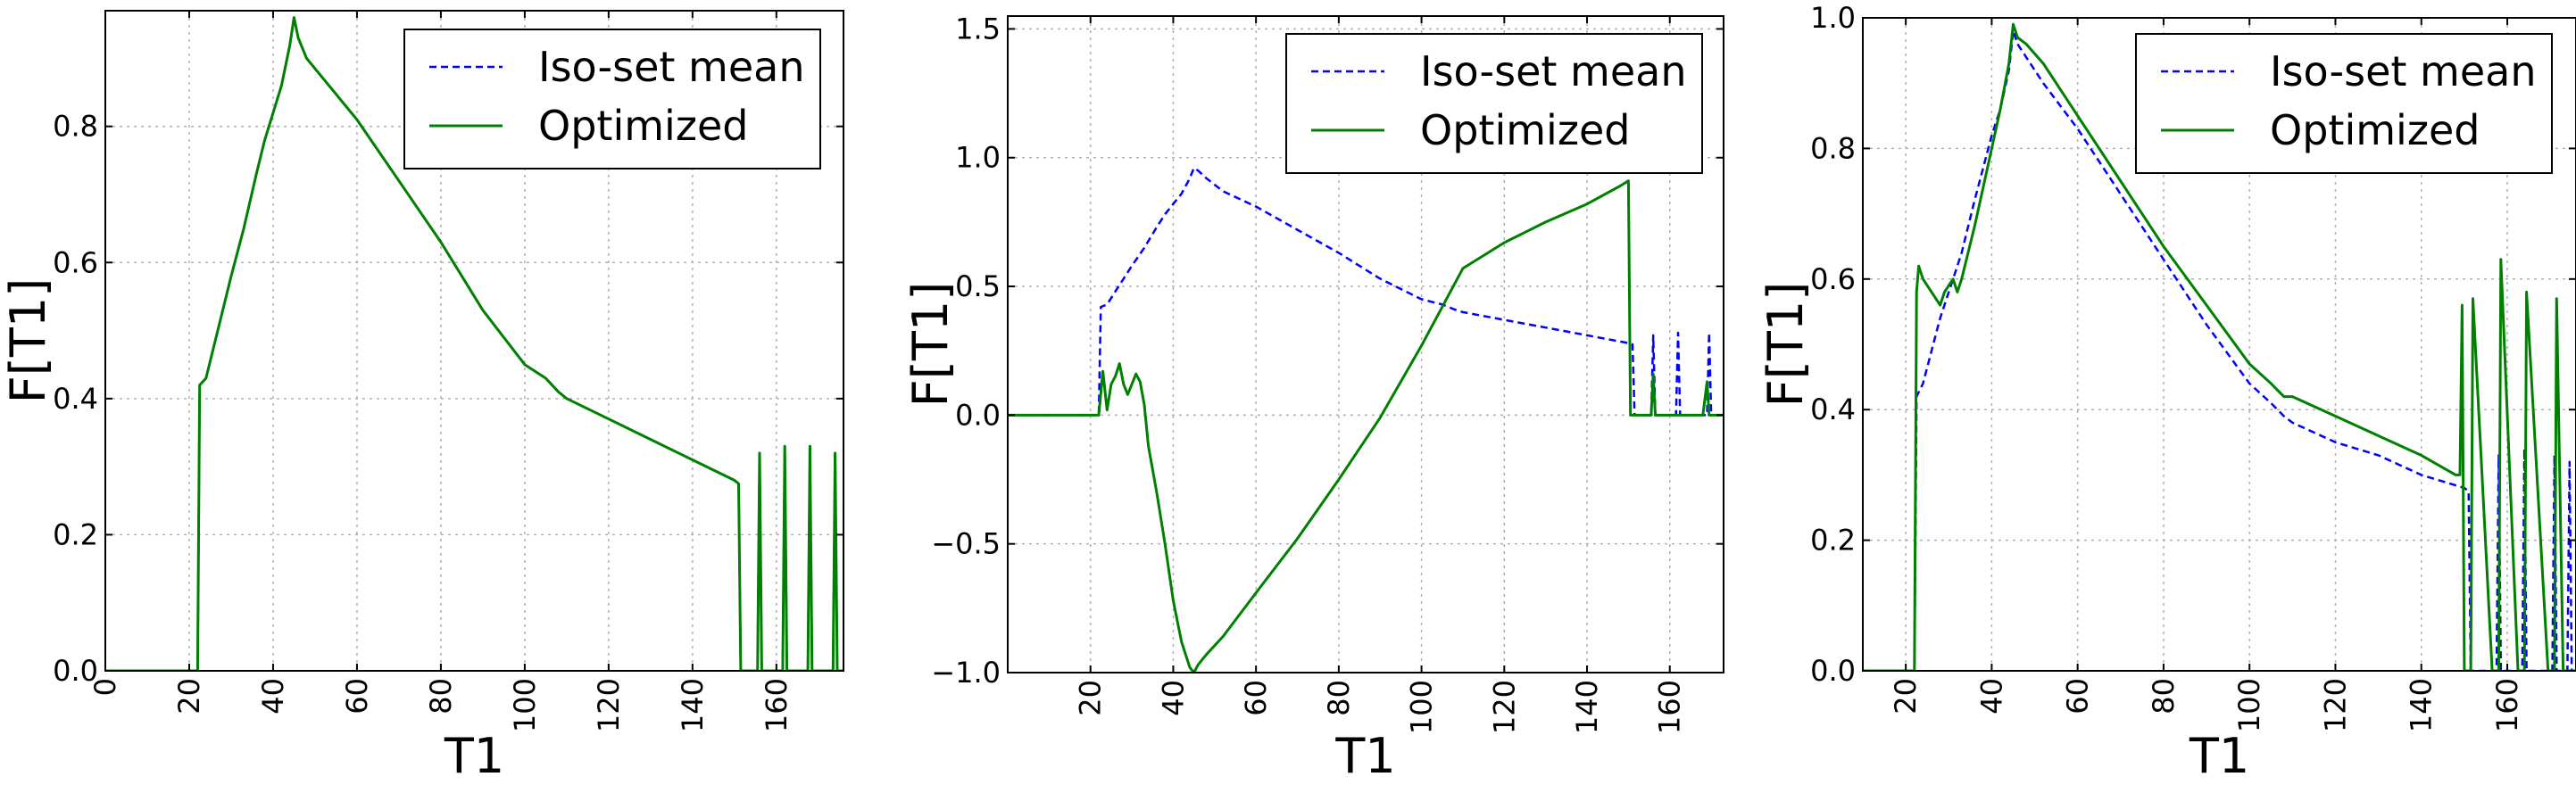 The image size is (2576, 785). I want to click on y-tick-label: 1.5, so click(978, 28).